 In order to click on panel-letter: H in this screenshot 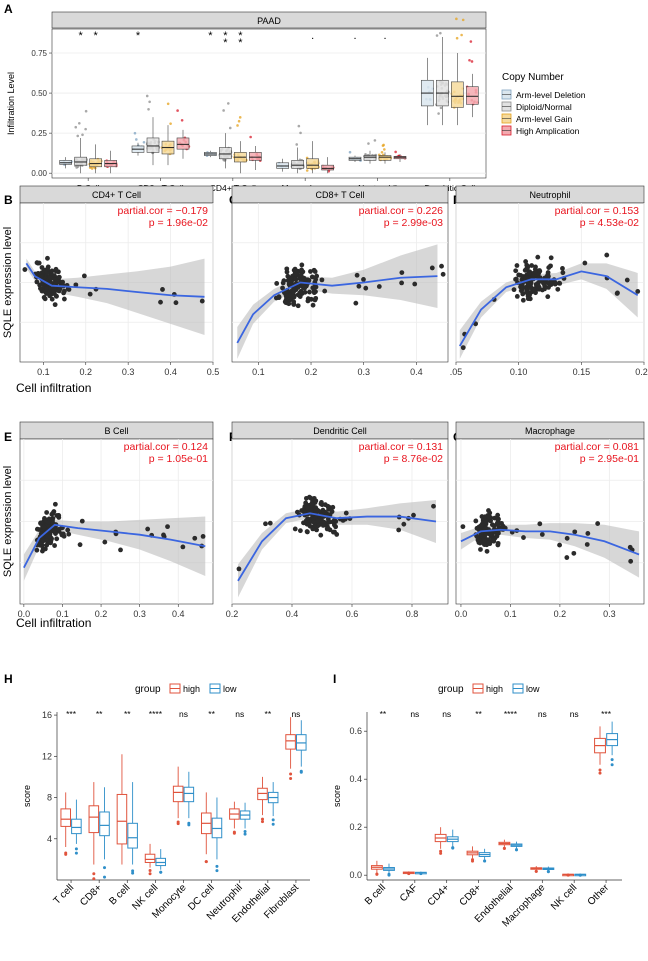, I will do `click(8, 679)`.